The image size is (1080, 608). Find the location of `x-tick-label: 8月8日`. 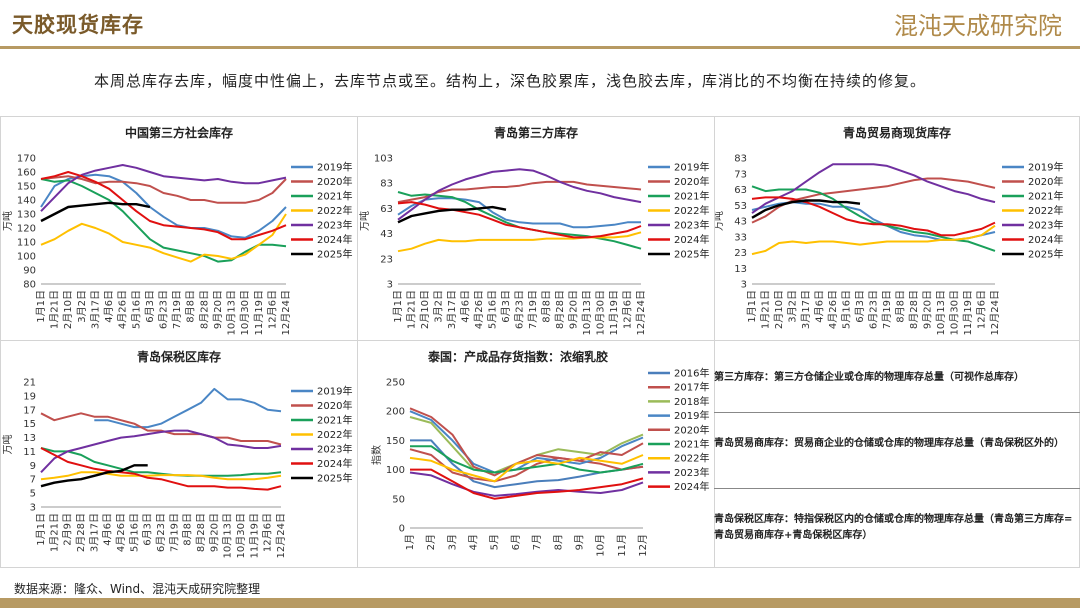

x-tick-label: 8月8日 is located at coordinates (547, 306).